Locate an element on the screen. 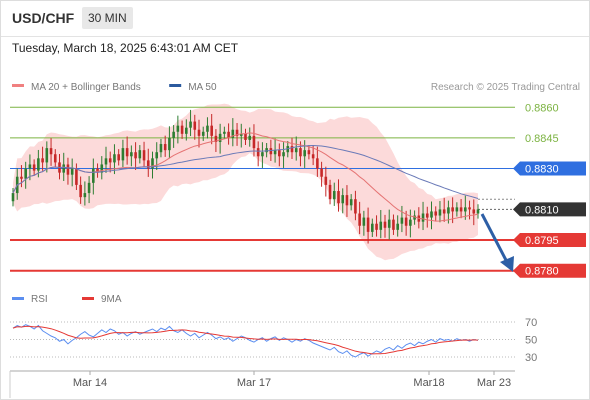 The width and height of the screenshot is (590, 400). rsi-line is located at coordinates (245, 341).